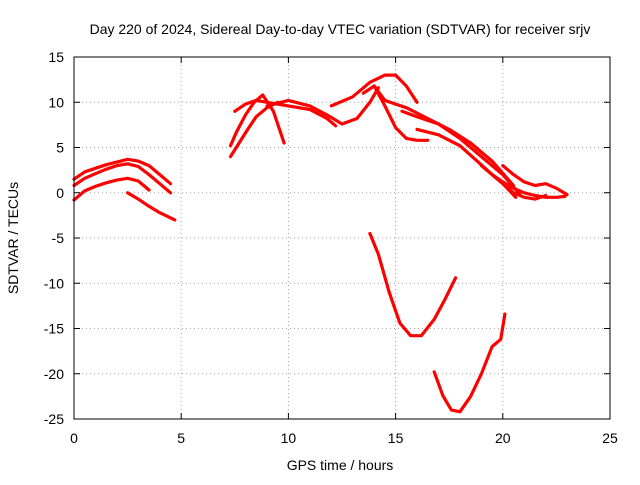  Describe the element at coordinates (54, 283) in the screenshot. I see `y-tick-label: -10` at that location.